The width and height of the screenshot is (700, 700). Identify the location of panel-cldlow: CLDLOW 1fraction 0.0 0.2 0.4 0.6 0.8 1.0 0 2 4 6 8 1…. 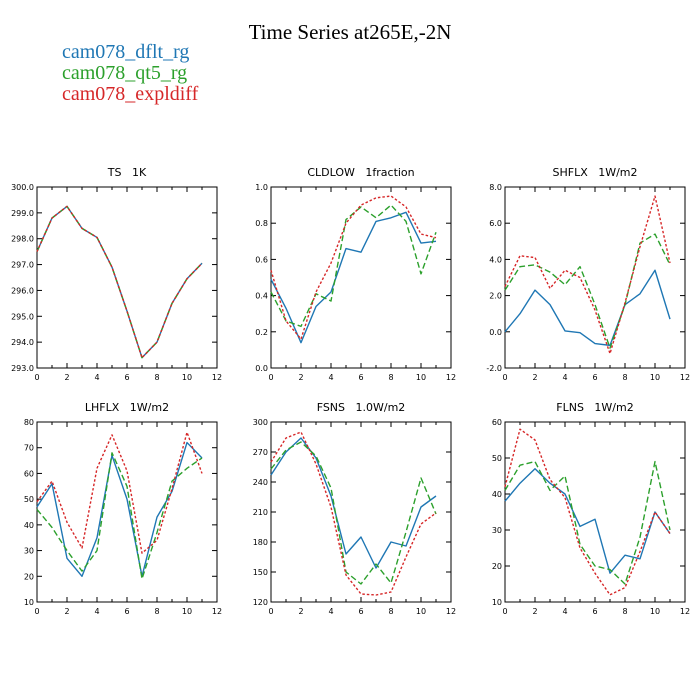
(355, 274).